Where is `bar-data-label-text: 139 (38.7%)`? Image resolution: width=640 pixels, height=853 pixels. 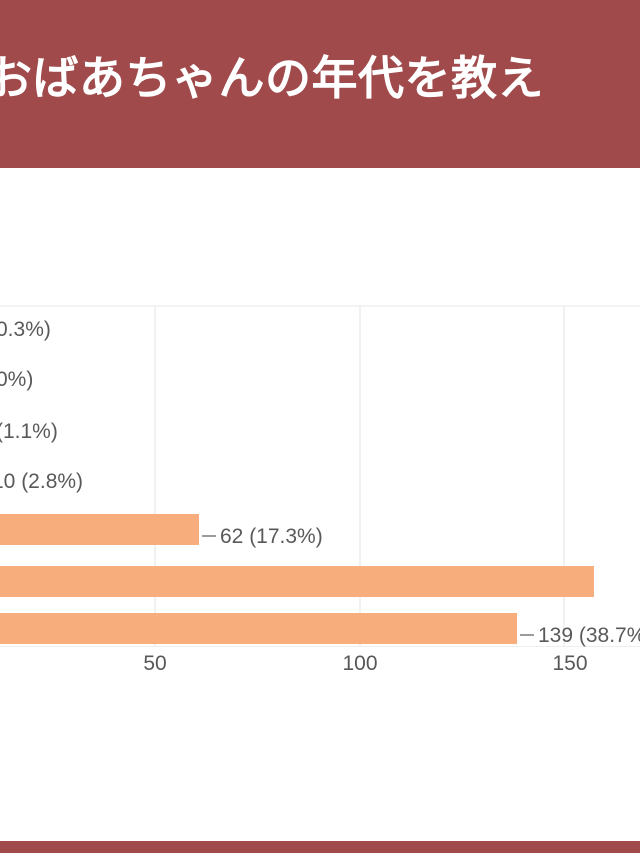 bar-data-label-text: 139 (38.7%) is located at coordinates (589, 635).